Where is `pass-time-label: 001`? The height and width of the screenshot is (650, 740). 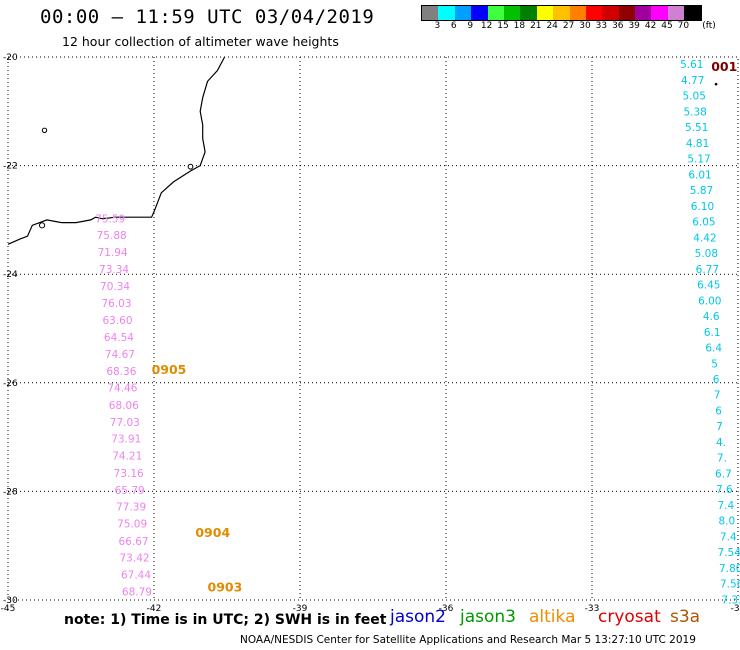 pass-time-label: 001 is located at coordinates (724, 66).